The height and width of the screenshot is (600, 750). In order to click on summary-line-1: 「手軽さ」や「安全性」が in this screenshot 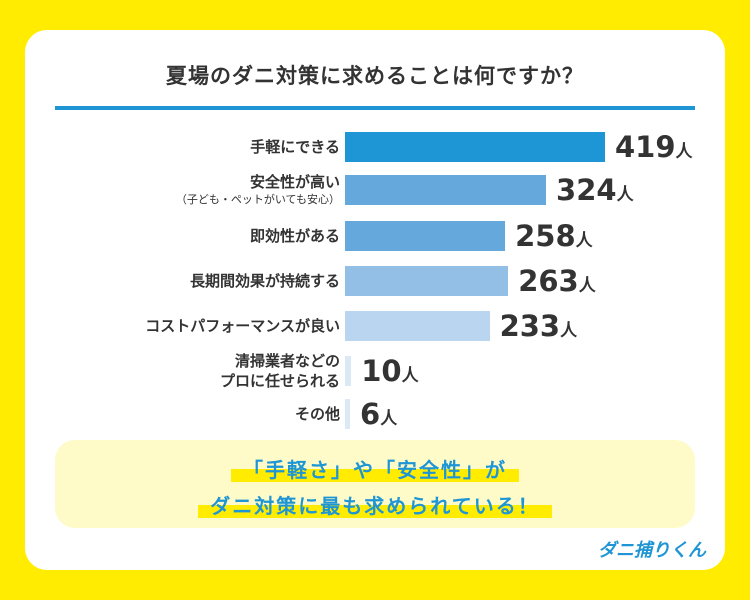, I will do `click(375, 468)`.